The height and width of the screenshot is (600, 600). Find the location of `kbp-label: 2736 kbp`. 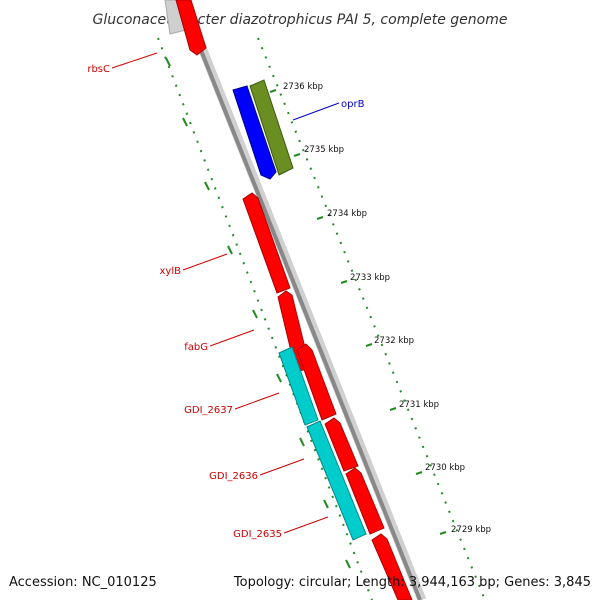

kbp-label: 2736 kbp is located at coordinates (303, 87).